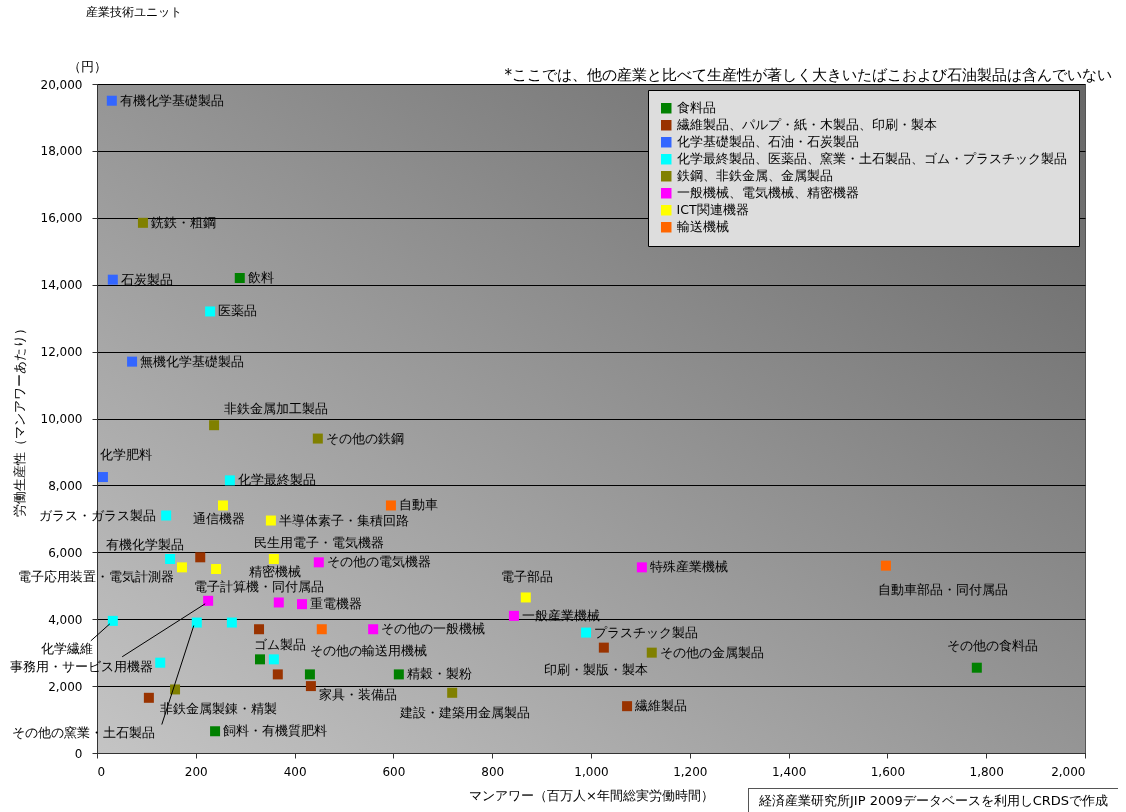 The height and width of the screenshot is (812, 1126). What do you see at coordinates (591, 795) in the screenshot?
I see `x-axis-title: マンアワー（百万人×年間総実労働時間）` at bounding box center [591, 795].